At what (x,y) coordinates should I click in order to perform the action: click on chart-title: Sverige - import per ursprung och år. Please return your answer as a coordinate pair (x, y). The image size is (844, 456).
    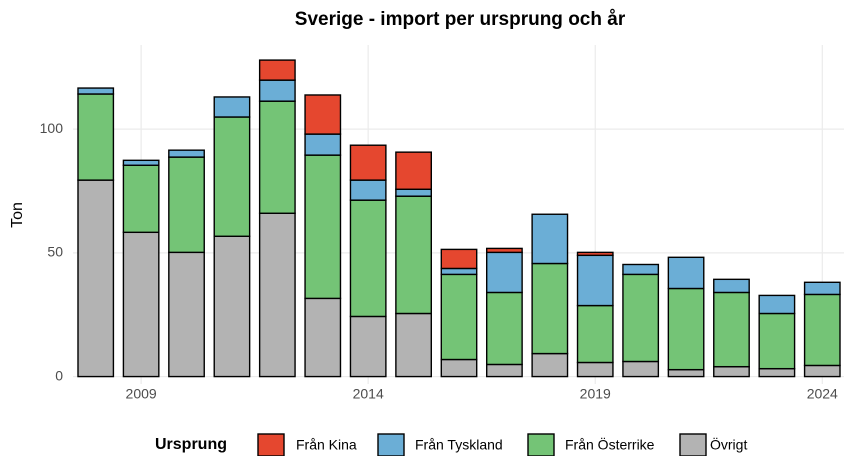
    Looking at the image, I should click on (460, 19).